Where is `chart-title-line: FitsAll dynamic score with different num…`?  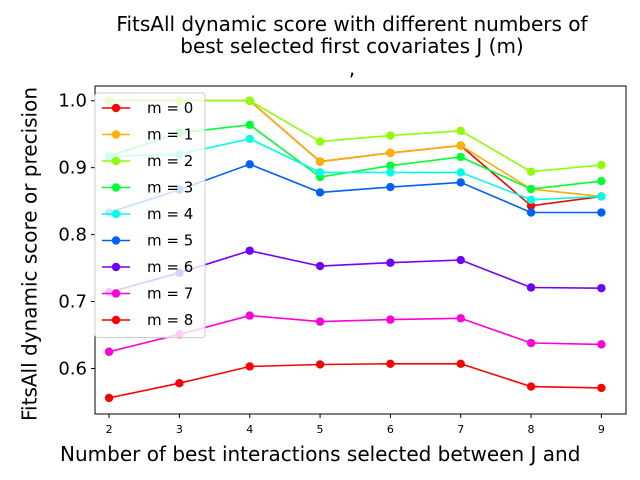
chart-title-line: FitsAll dynamic score with different num… is located at coordinates (352, 24).